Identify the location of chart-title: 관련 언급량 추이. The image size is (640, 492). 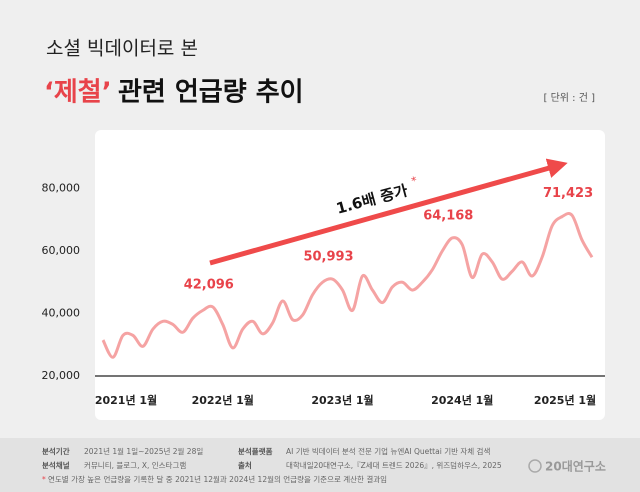
(211, 93).